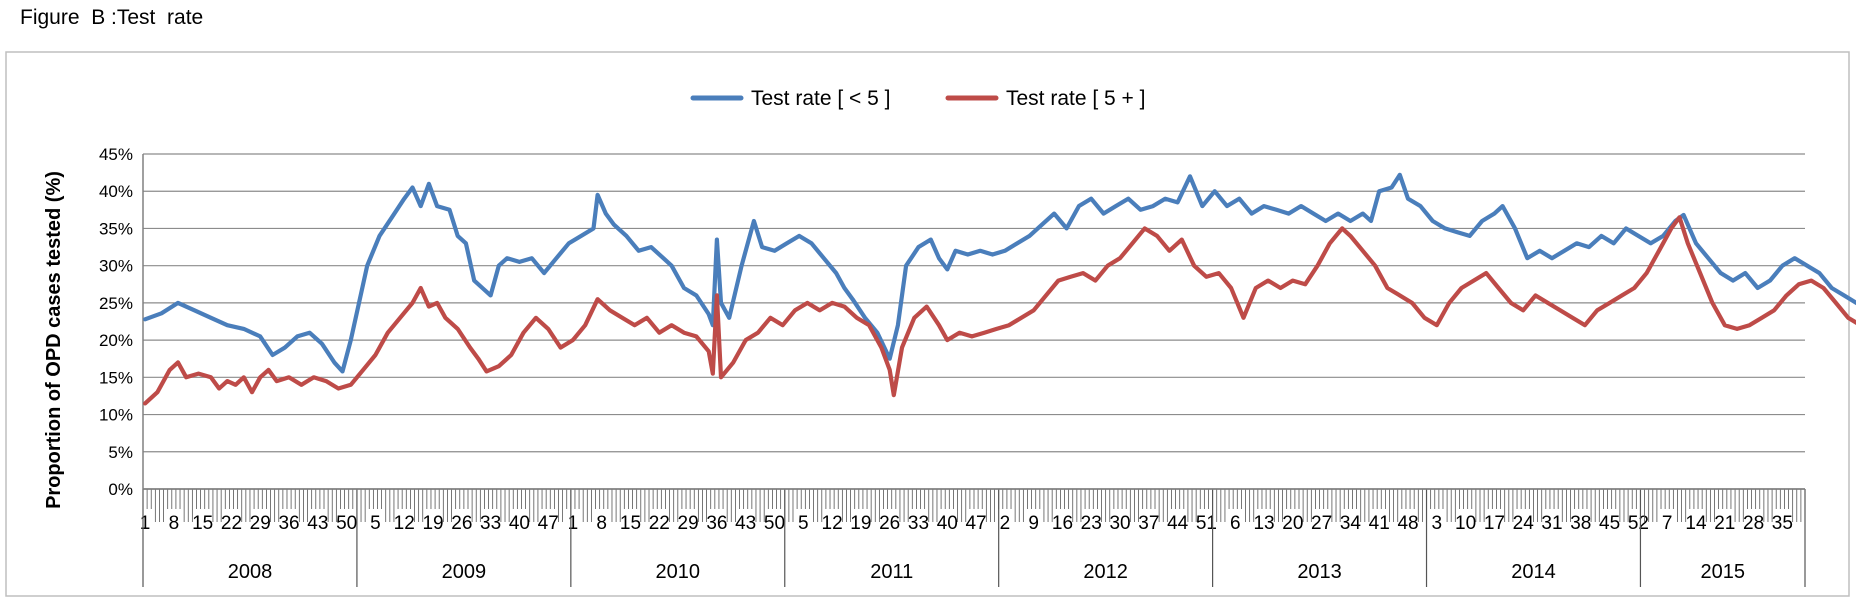  I want to click on y-tick-label: 40%, so click(116, 191).